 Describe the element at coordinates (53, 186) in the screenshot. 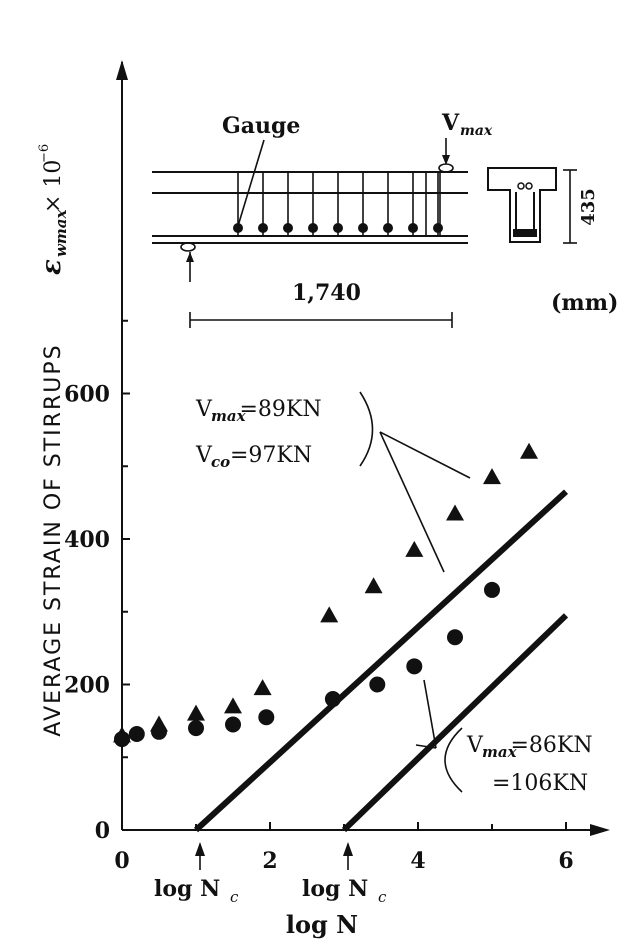

I see `y-unit: × 10` at that location.